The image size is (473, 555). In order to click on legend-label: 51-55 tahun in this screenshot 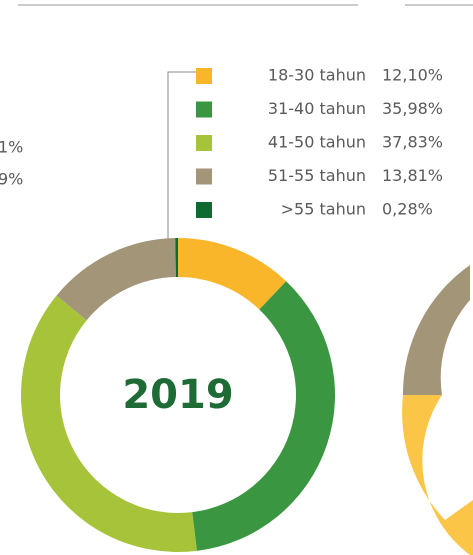, I will do `click(317, 175)`.